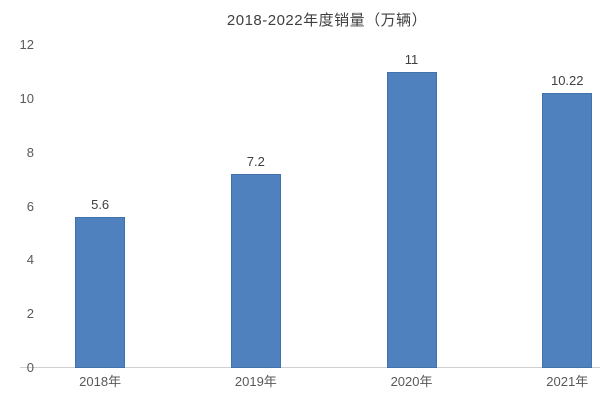 Image resolution: width=600 pixels, height=400 pixels. I want to click on x-tick-label: 2018年, so click(100, 381).